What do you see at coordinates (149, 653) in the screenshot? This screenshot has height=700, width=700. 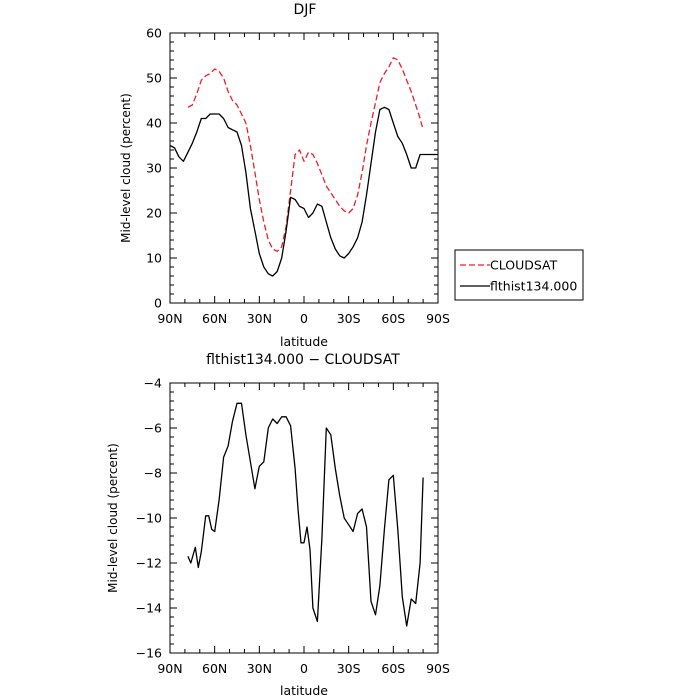 I see `y-tick-label: −16` at bounding box center [149, 653].